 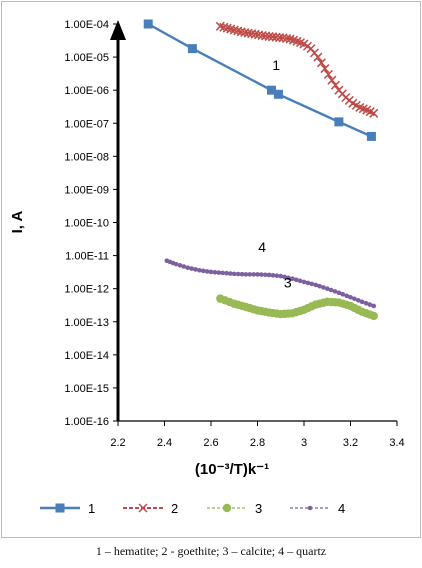 What do you see at coordinates (143, 508) in the screenshot?
I see `legend-entry-2-marker` at bounding box center [143, 508].